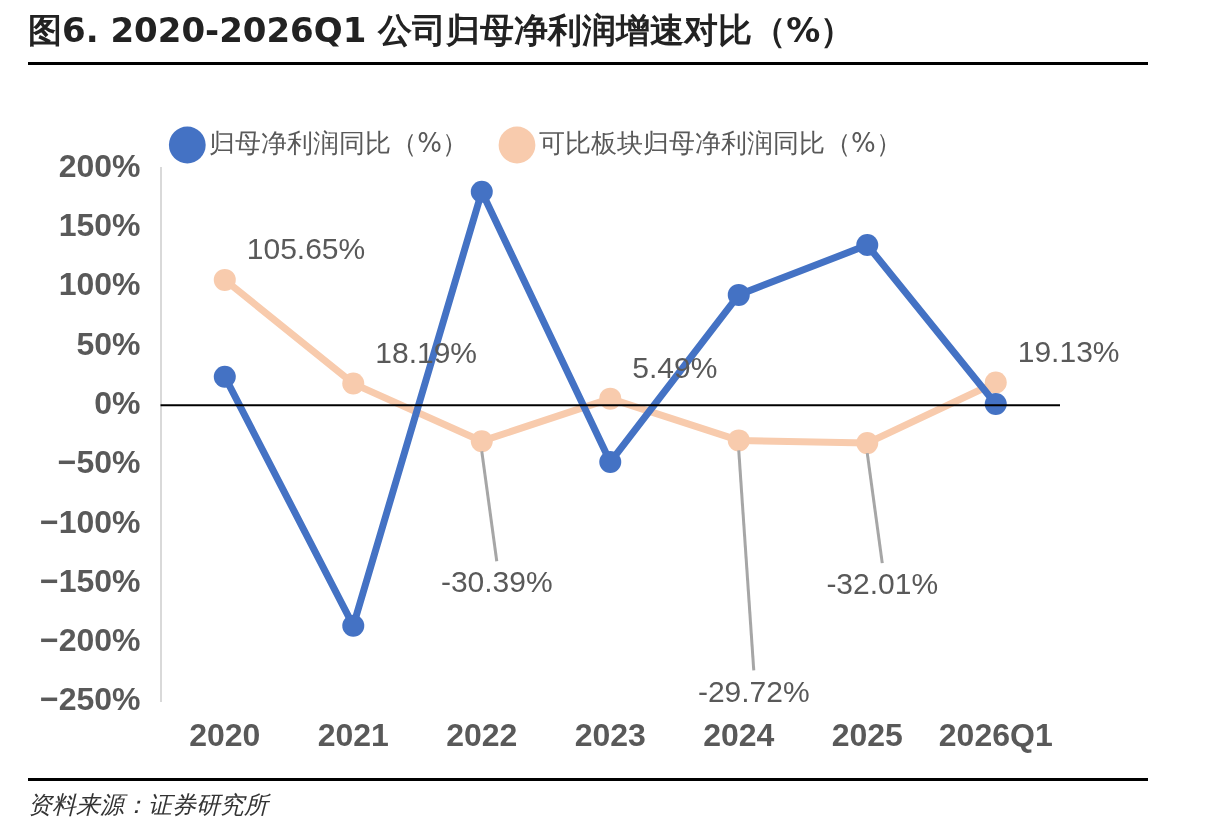 The width and height of the screenshot is (1217, 838). What do you see at coordinates (496, 582) in the screenshot?
I see `data-label: -30.39%` at bounding box center [496, 582].